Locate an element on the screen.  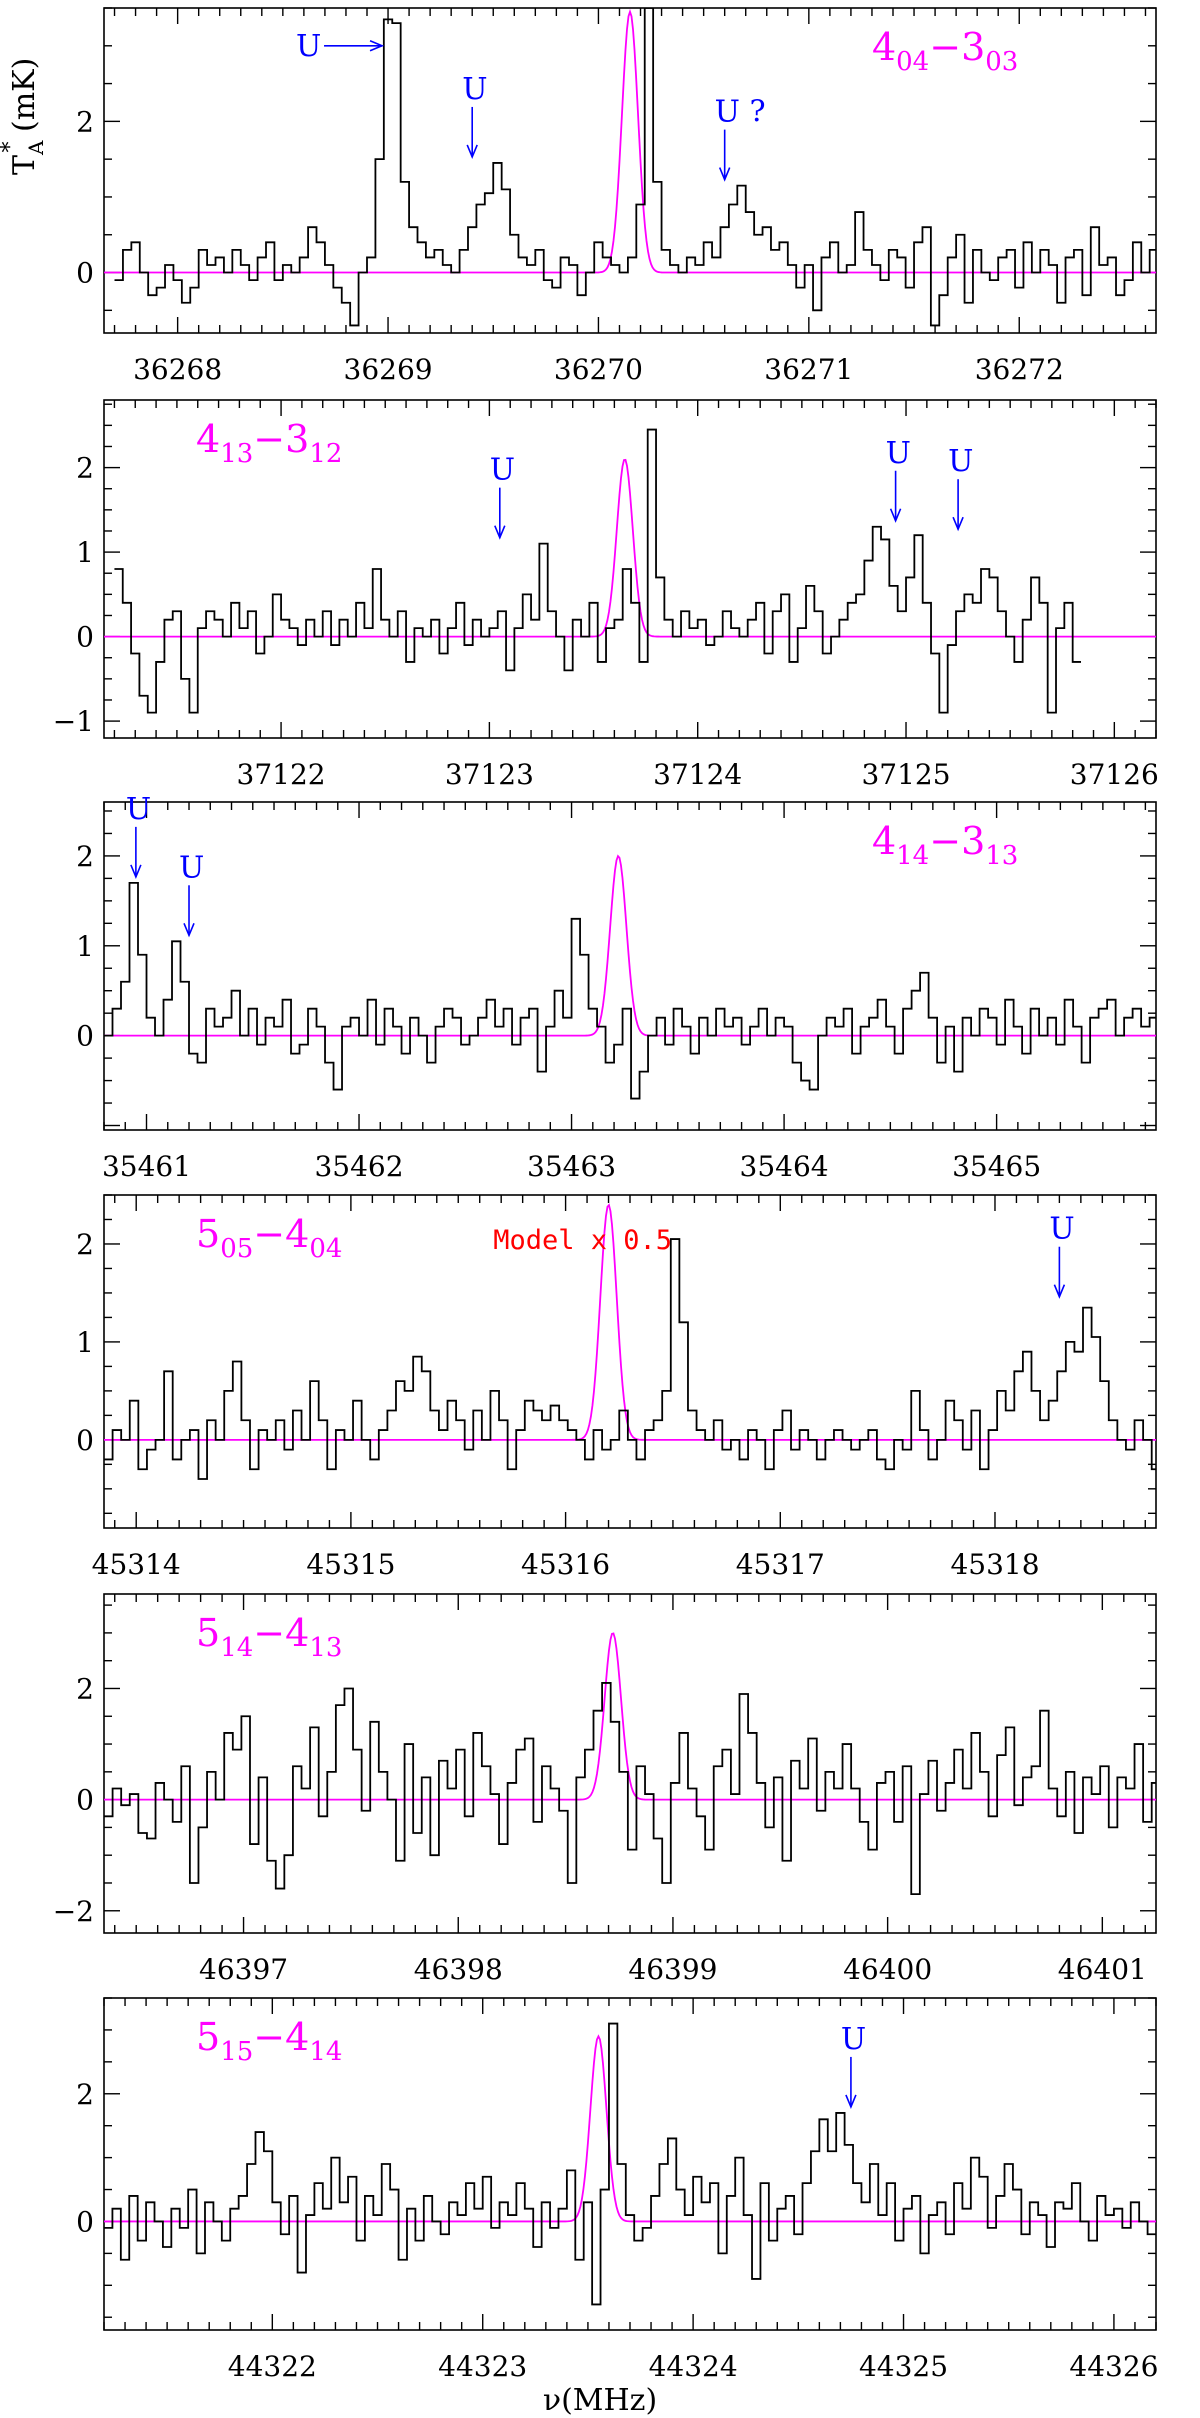
x-tick-label: 46399 is located at coordinates (672, 1969).